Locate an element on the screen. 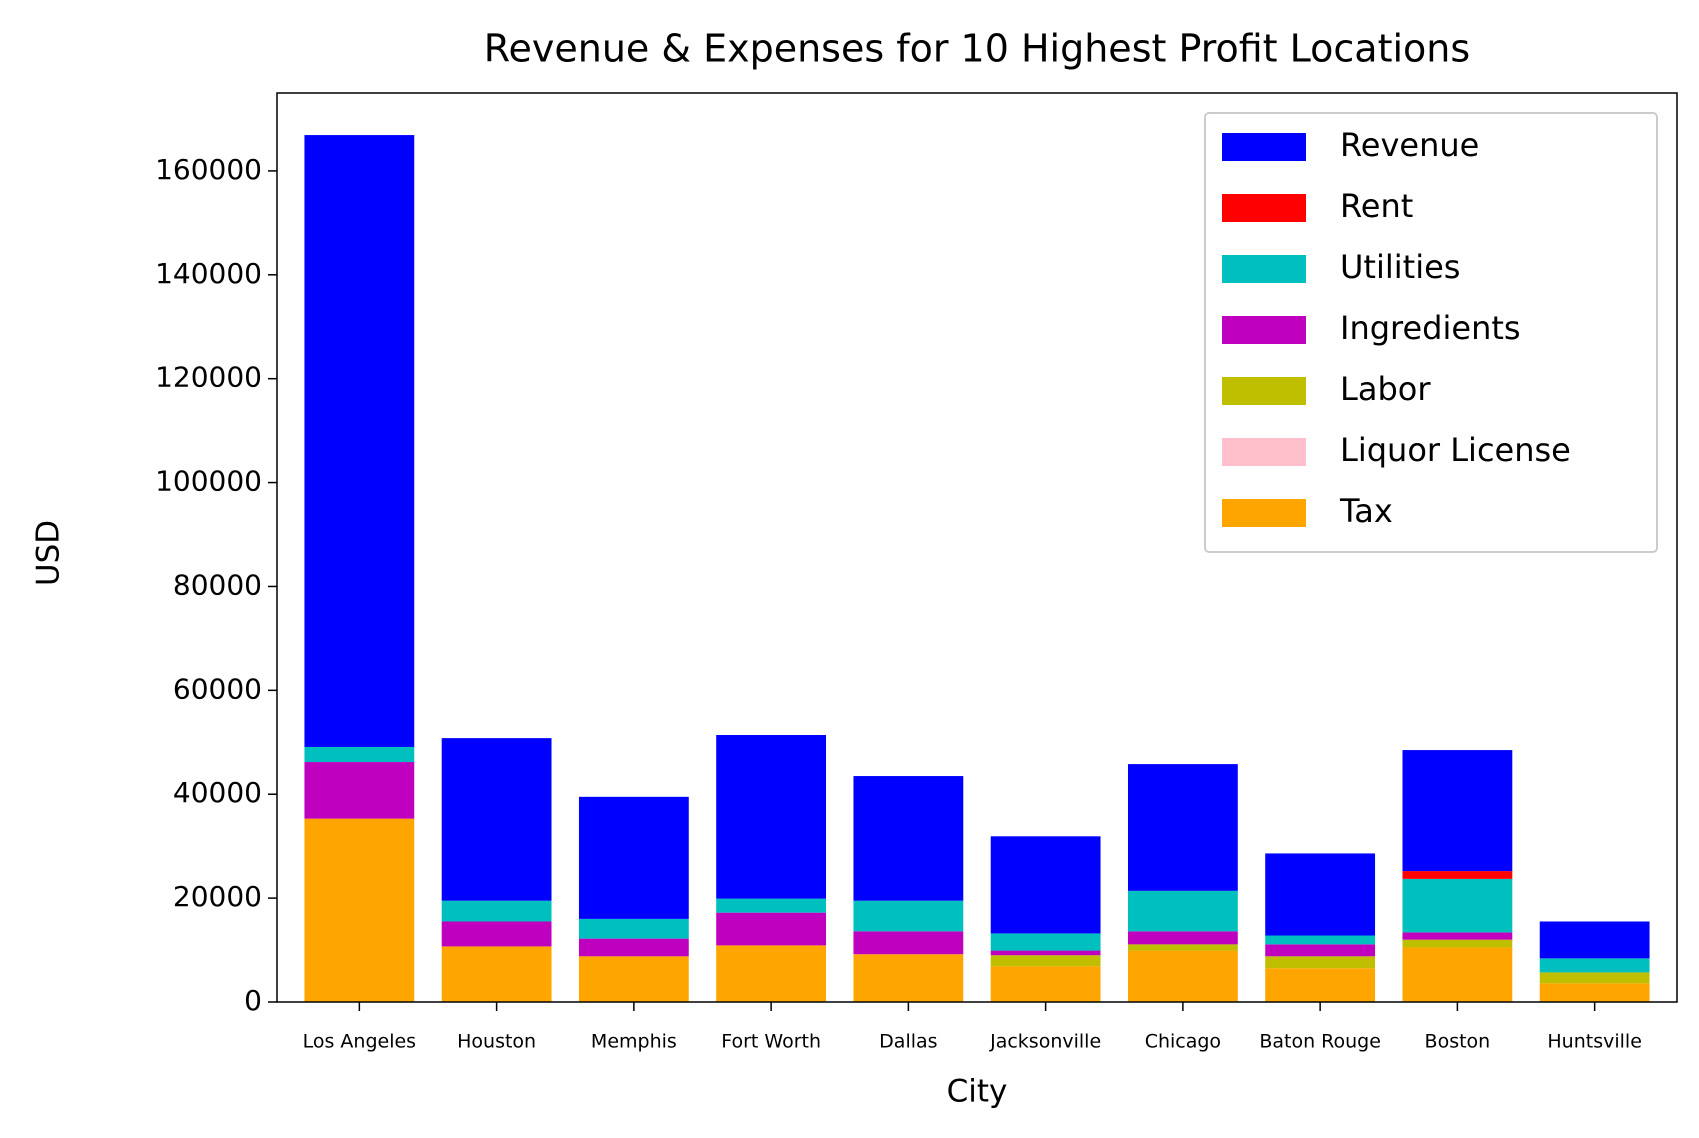  y-tick-label: 120000 is located at coordinates (208, 377).